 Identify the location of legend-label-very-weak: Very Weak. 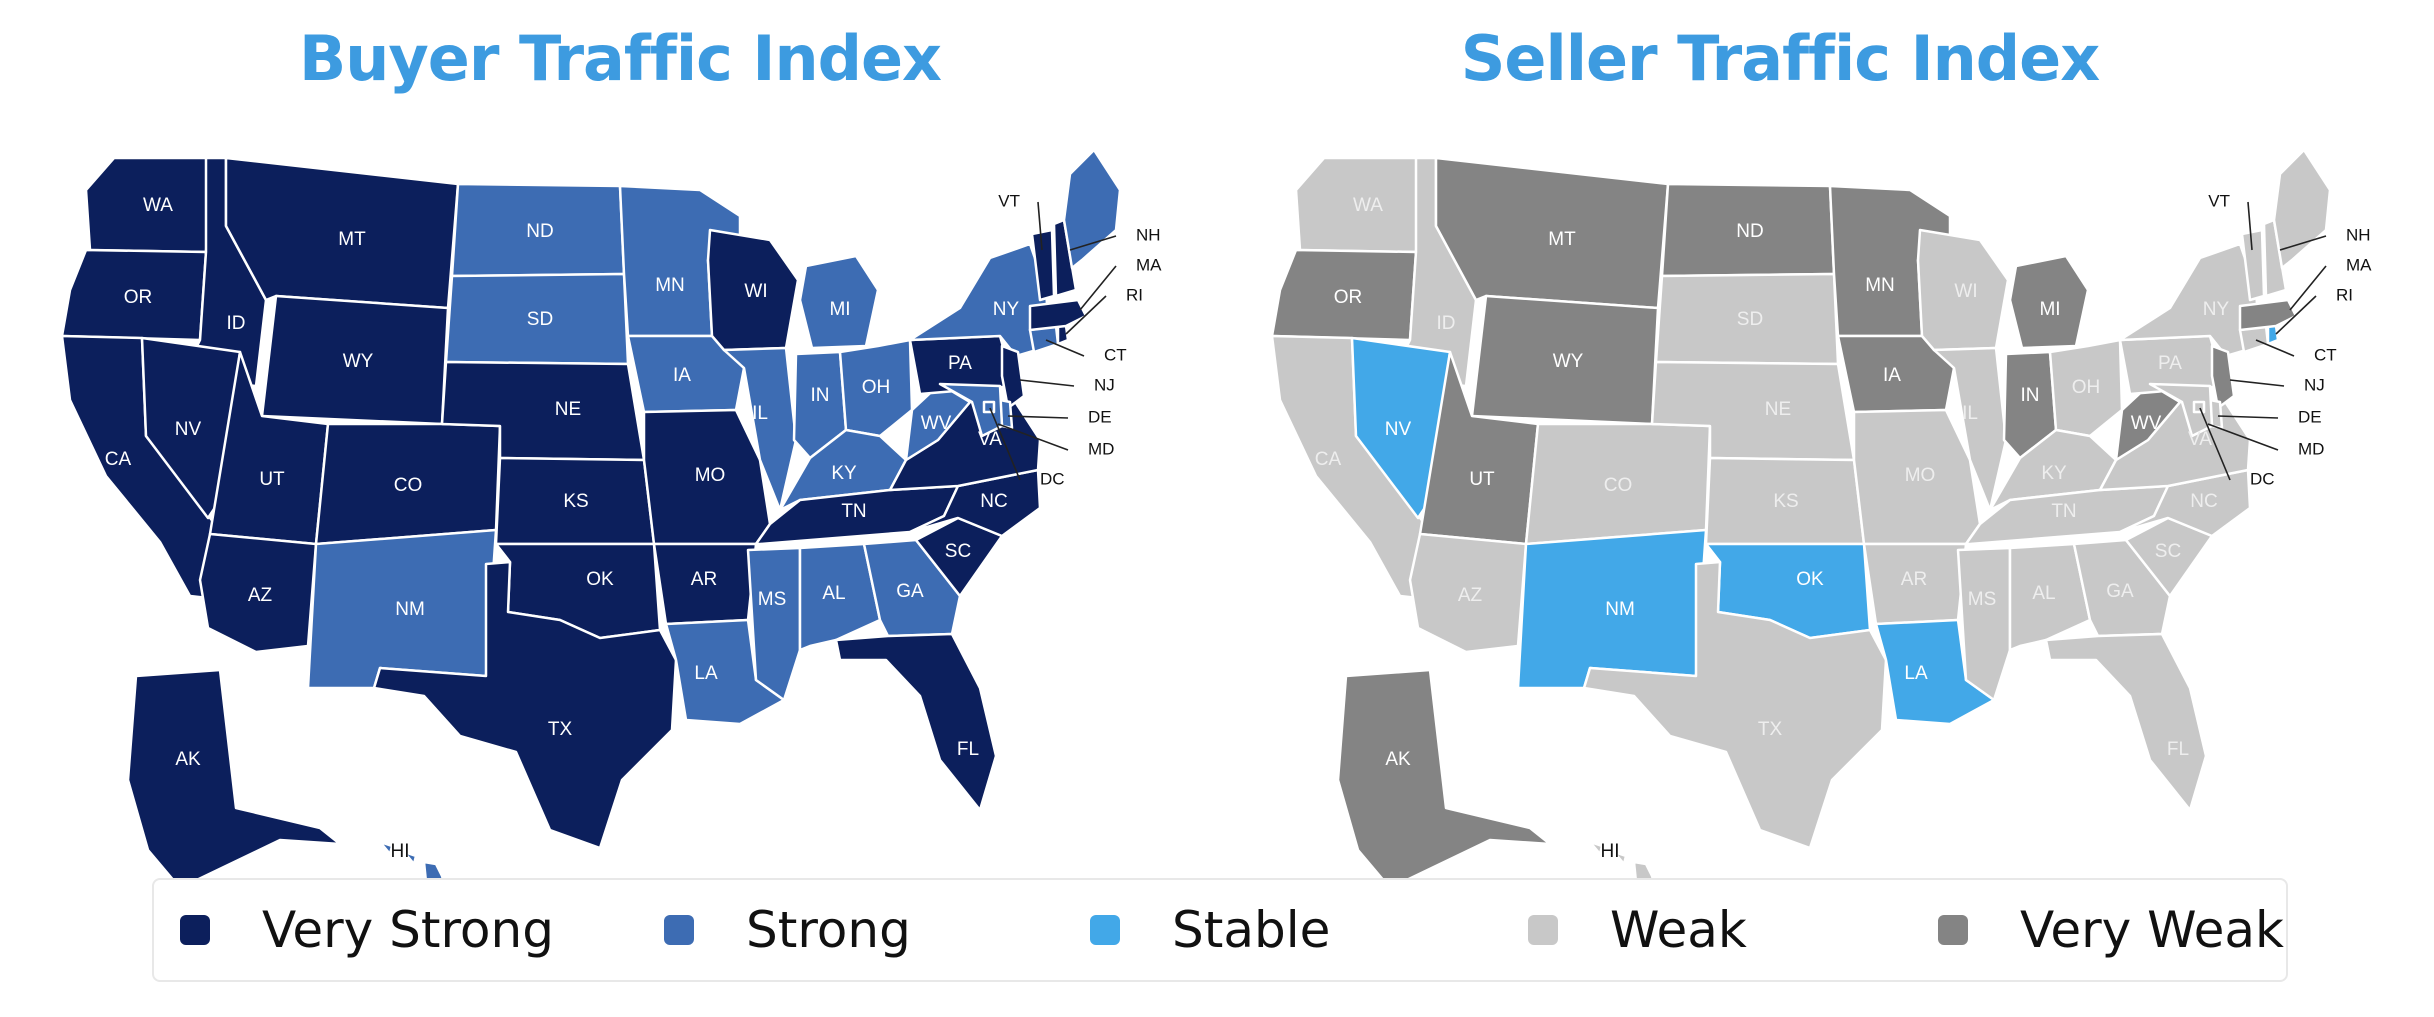
(2152, 930).